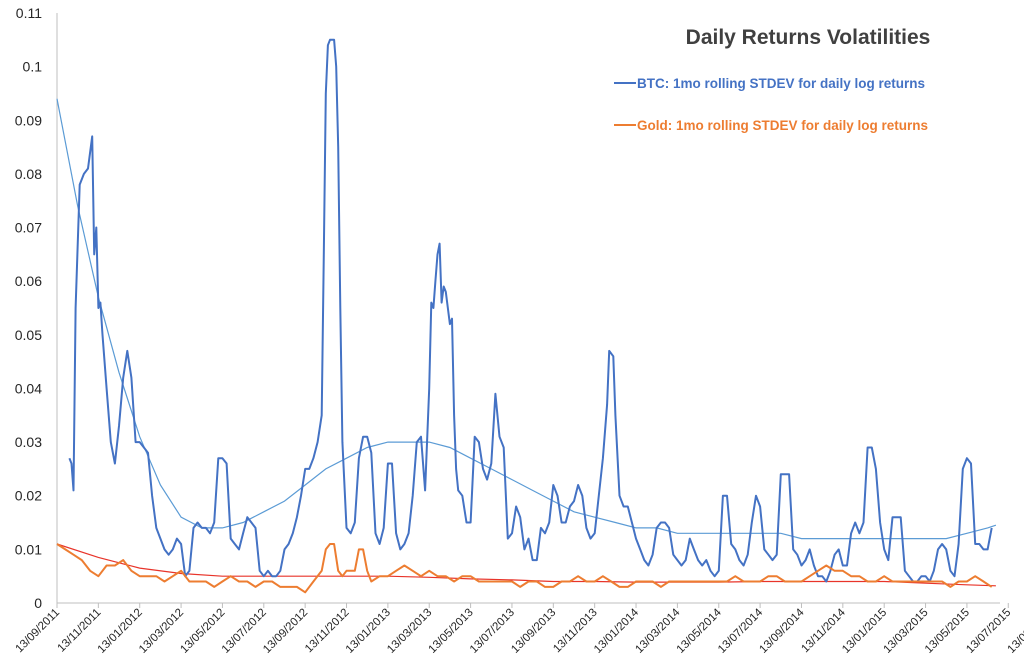 Image resolution: width=1024 pixels, height=671 pixels. What do you see at coordinates (285, 631) in the screenshot?
I see `x-tick-label: 13/09/2012` at bounding box center [285, 631].